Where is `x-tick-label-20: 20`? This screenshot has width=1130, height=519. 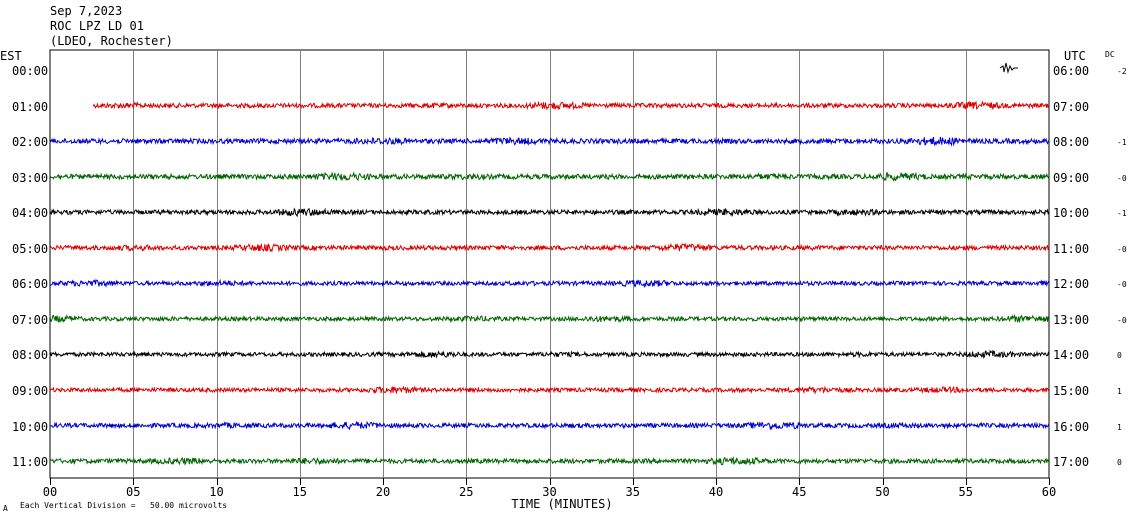 x-tick-label-20: 20 is located at coordinates (383, 492).